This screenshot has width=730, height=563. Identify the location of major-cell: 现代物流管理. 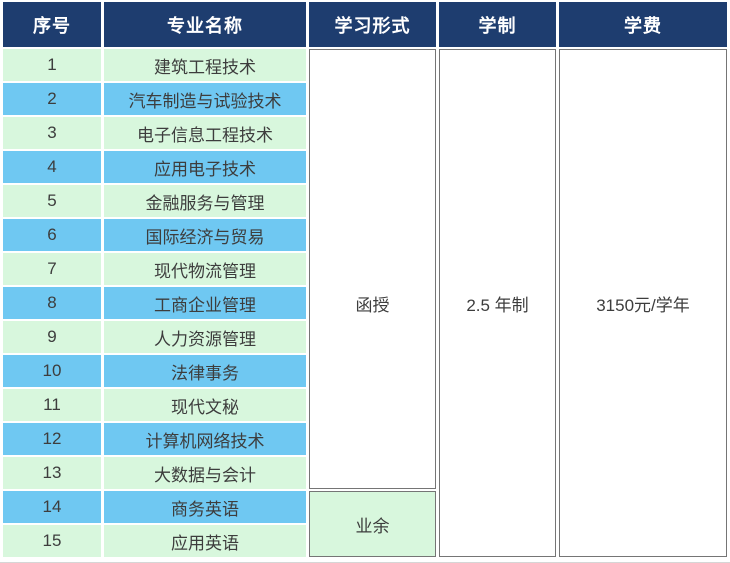
(205, 269).